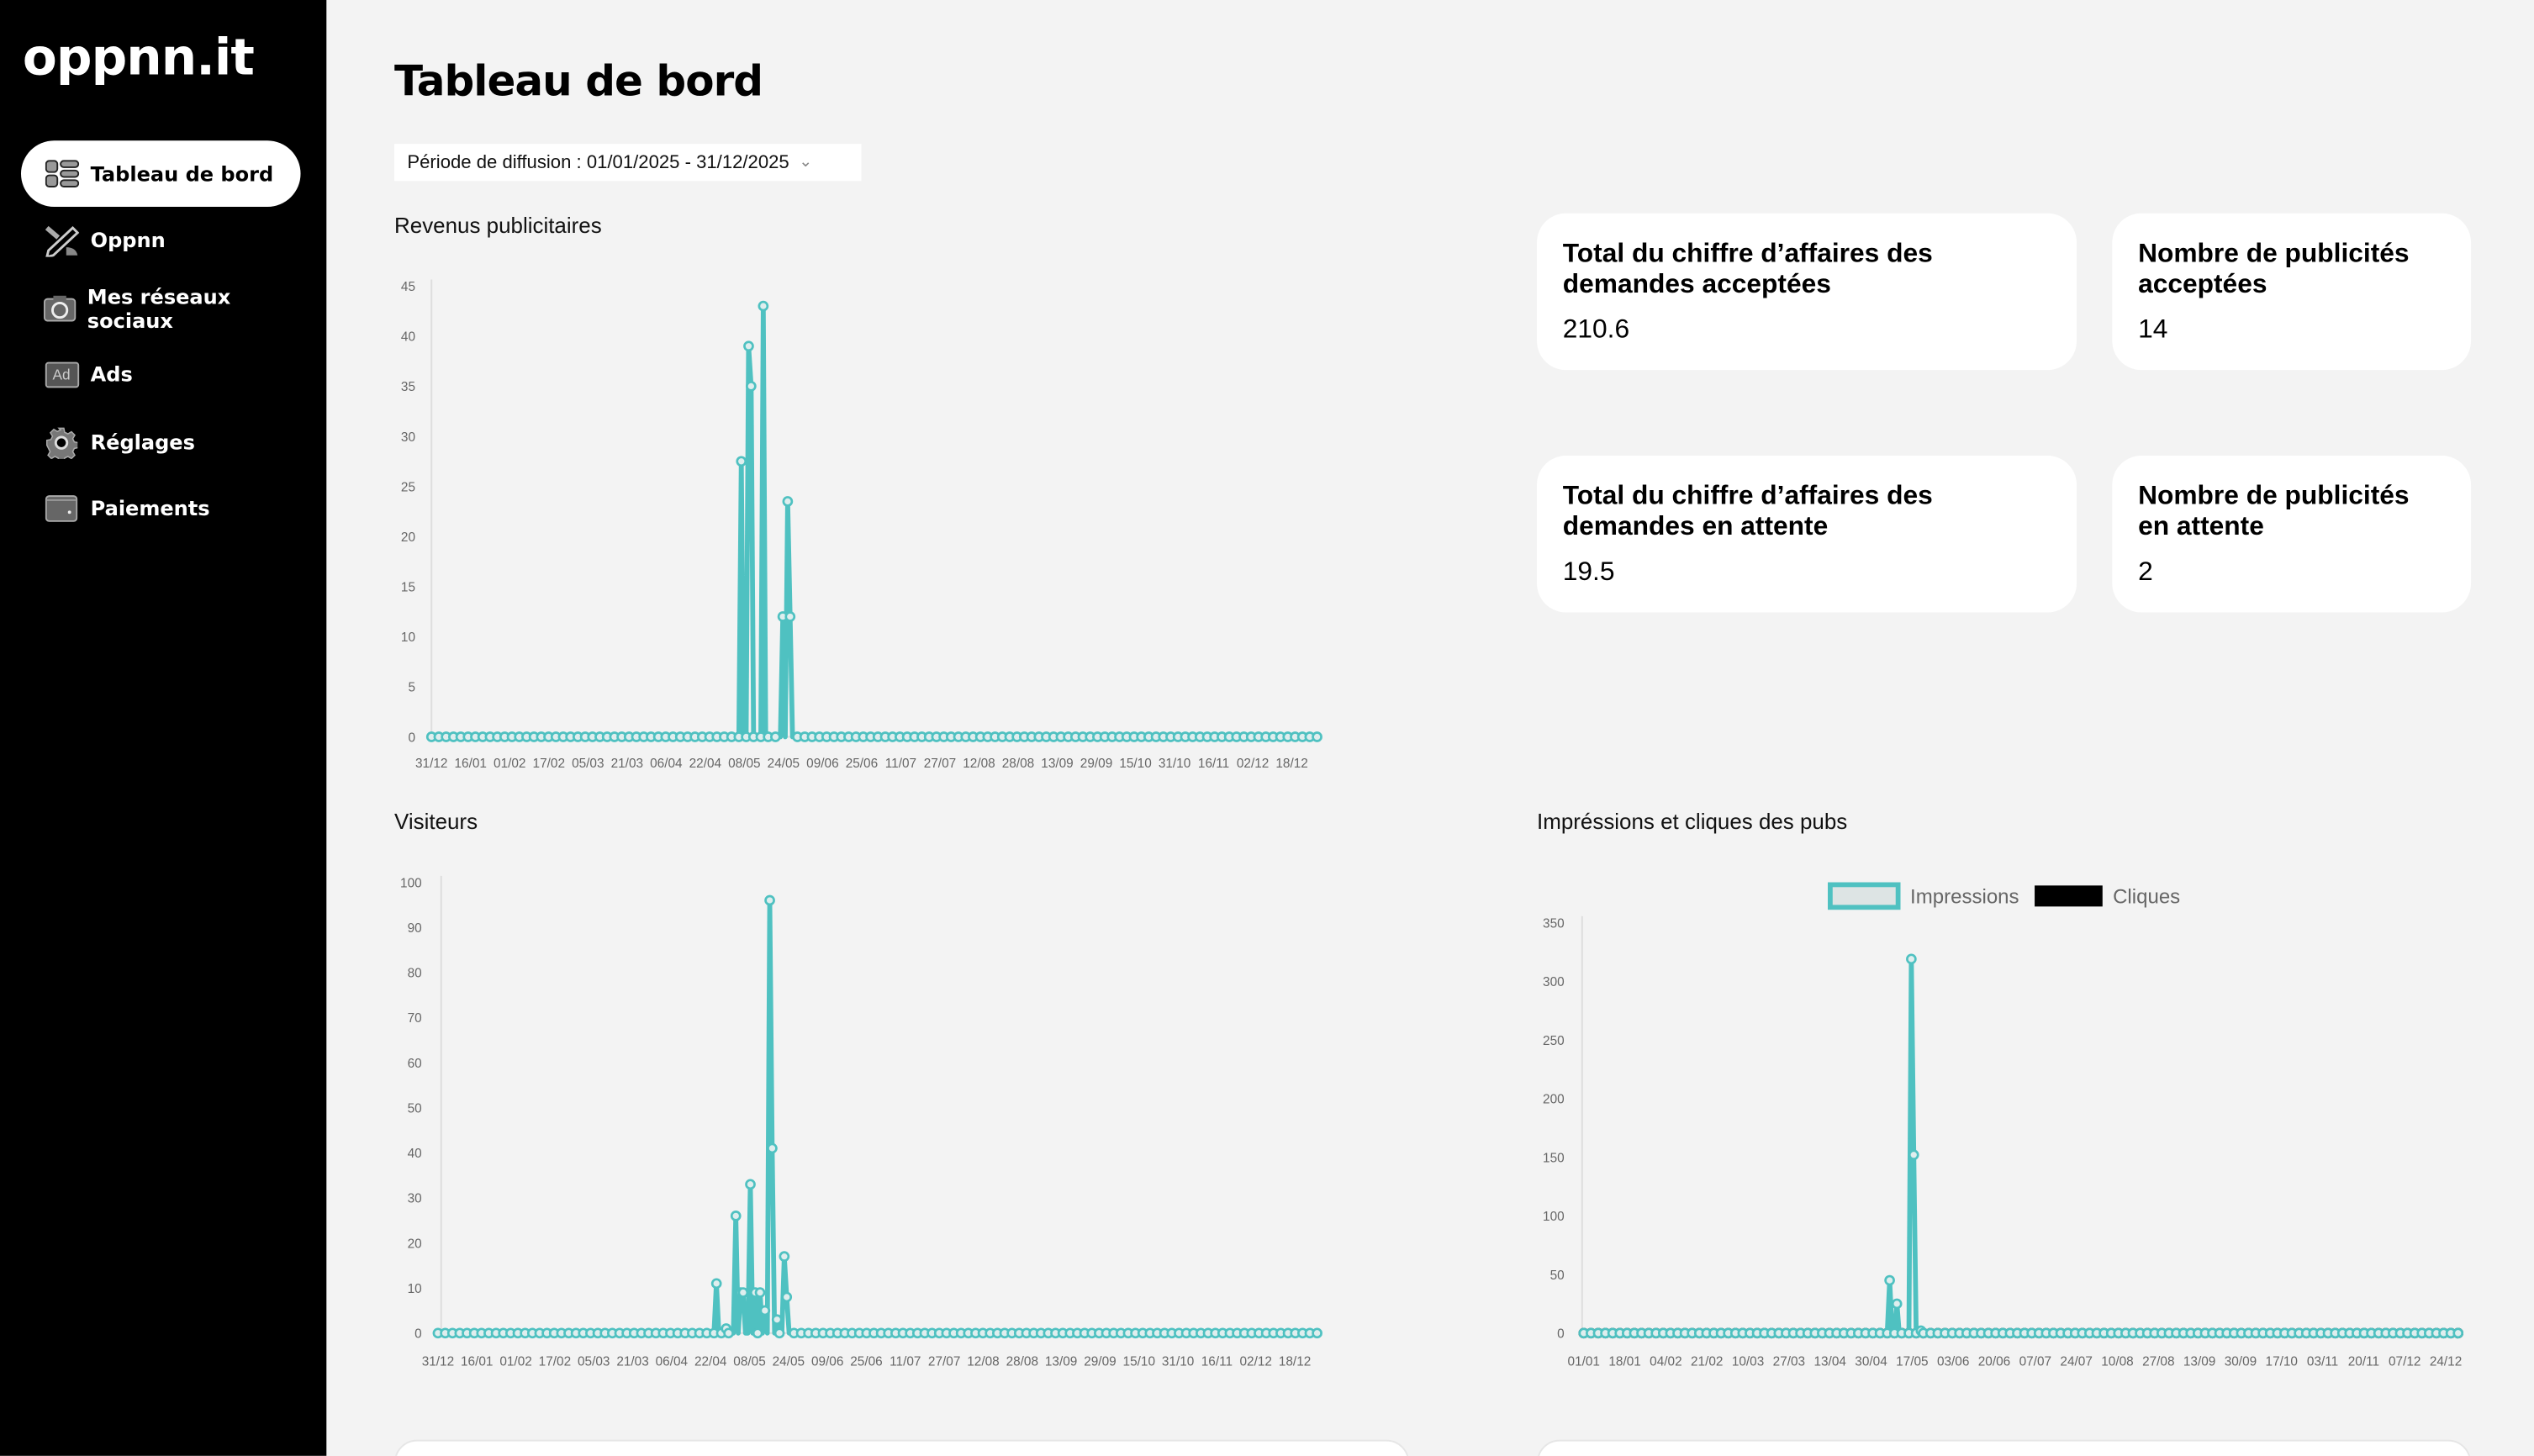  I want to click on sidebar-item-label: Réglages, so click(142, 443).